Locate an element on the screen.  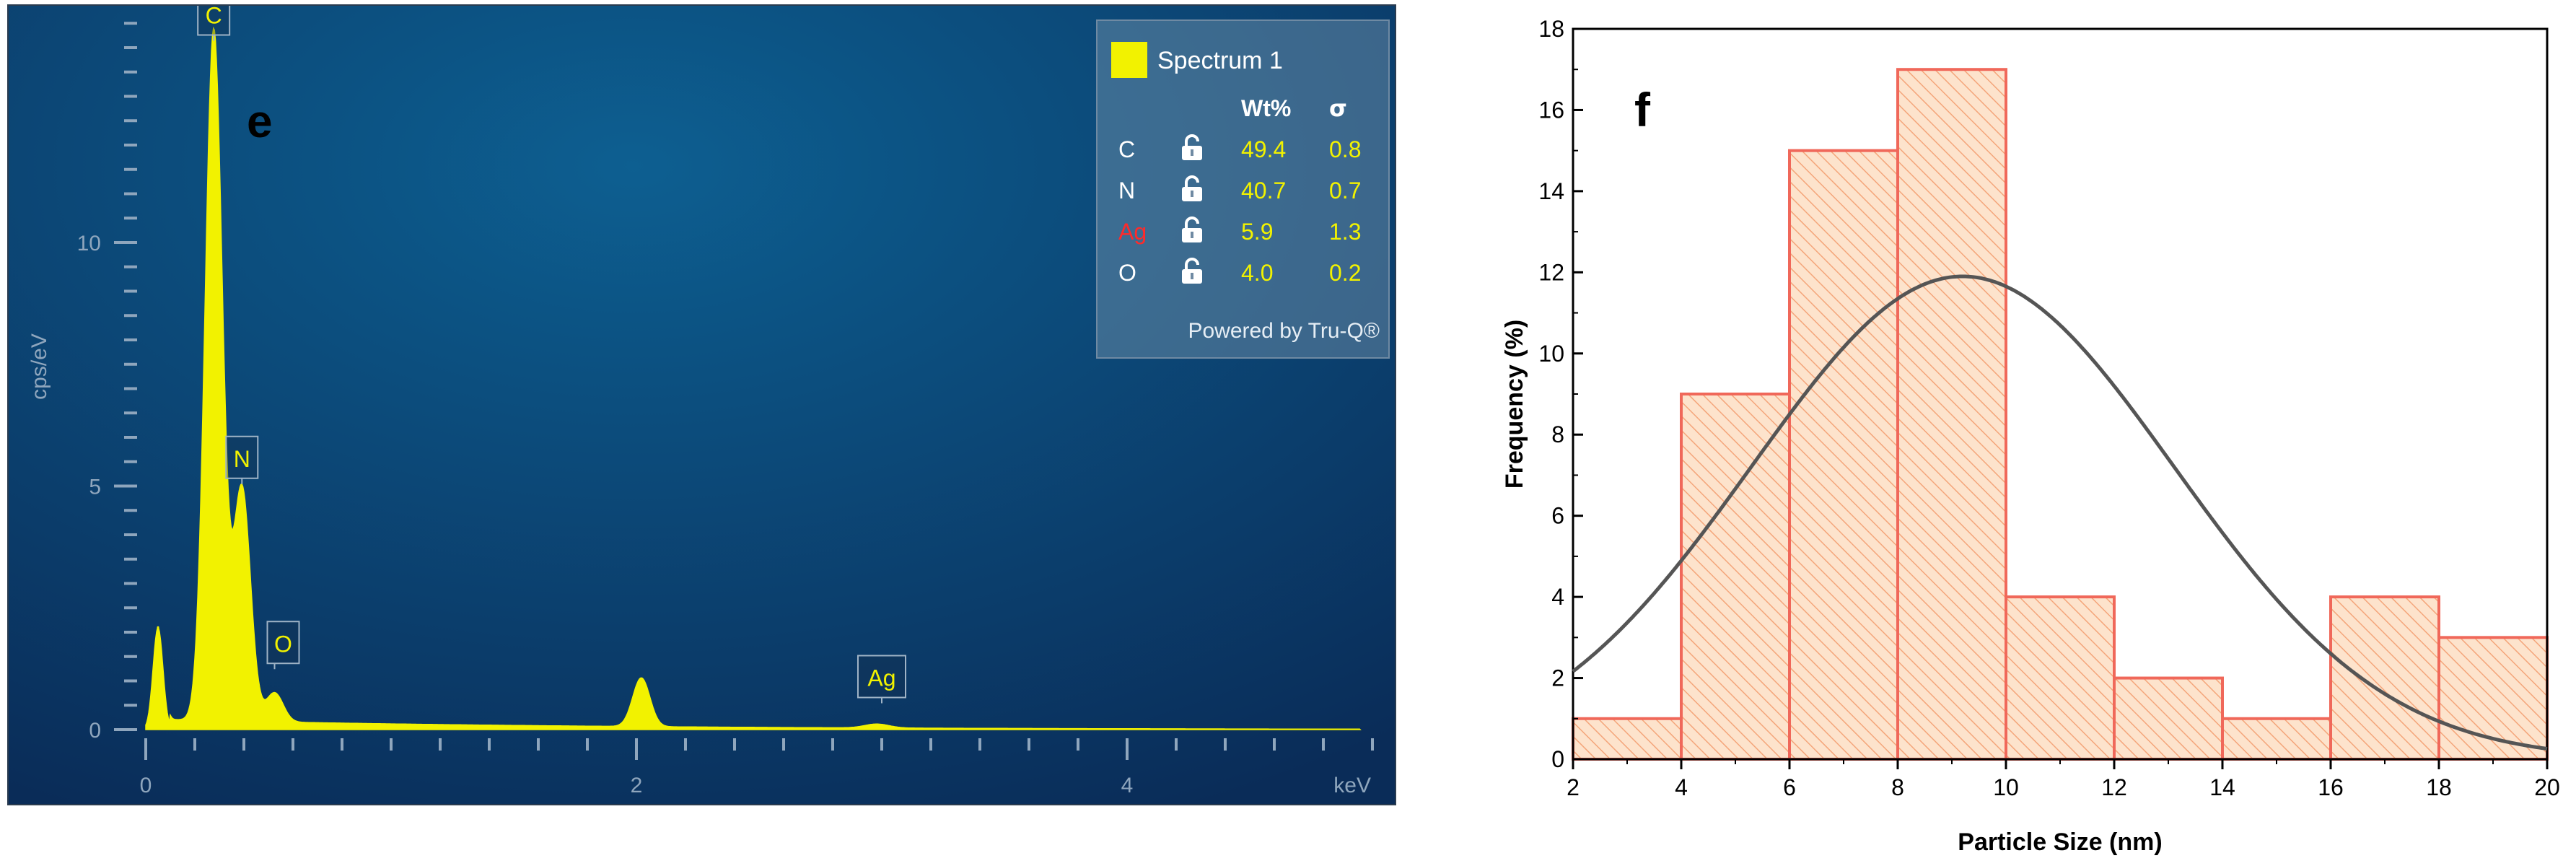
legend-wt-value: 40.7 is located at coordinates (1263, 191).